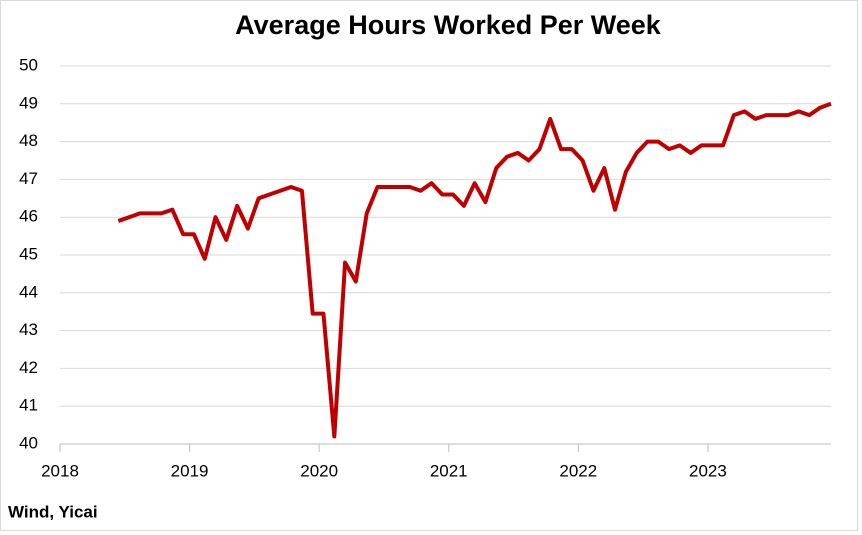 The width and height of the screenshot is (862, 535). What do you see at coordinates (190, 470) in the screenshot?
I see `x-tick-label: 2019` at bounding box center [190, 470].